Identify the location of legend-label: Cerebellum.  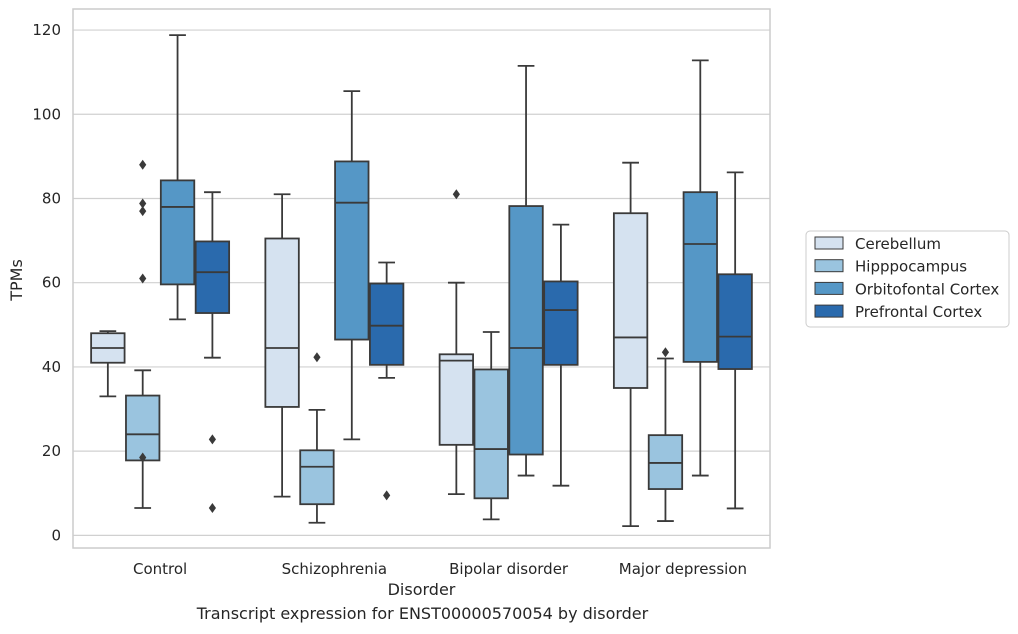
(898, 244).